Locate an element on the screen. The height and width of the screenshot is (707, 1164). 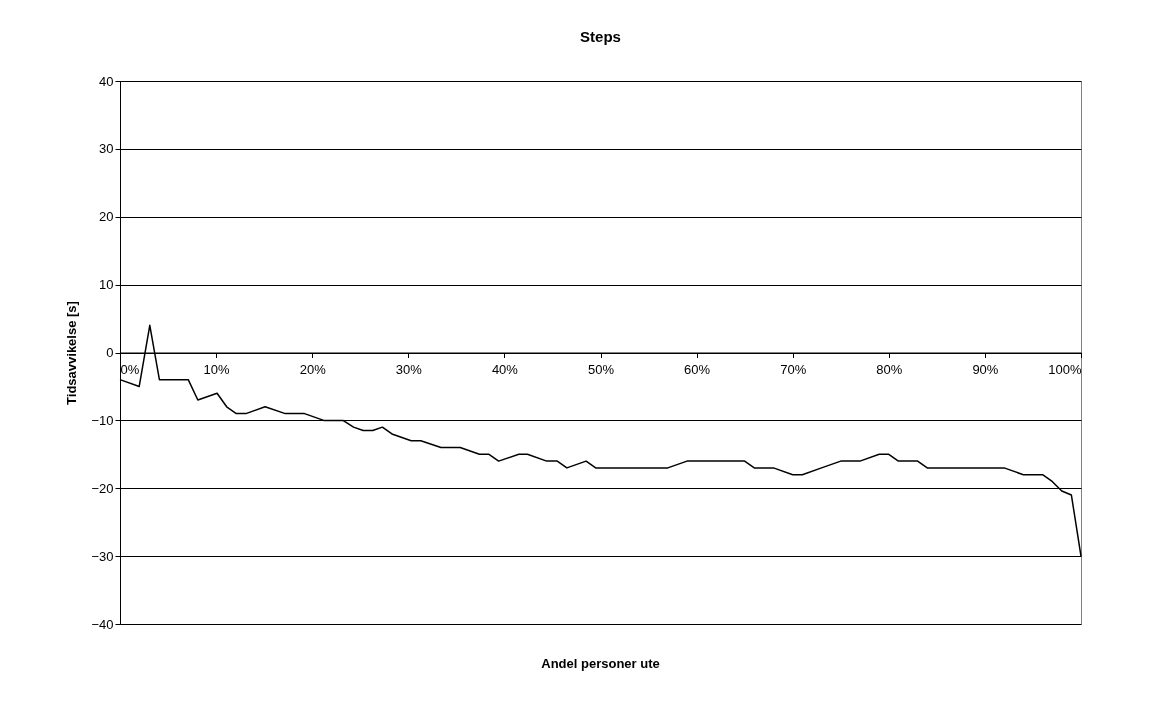
y-tick-label: −30 is located at coordinates (102, 556).